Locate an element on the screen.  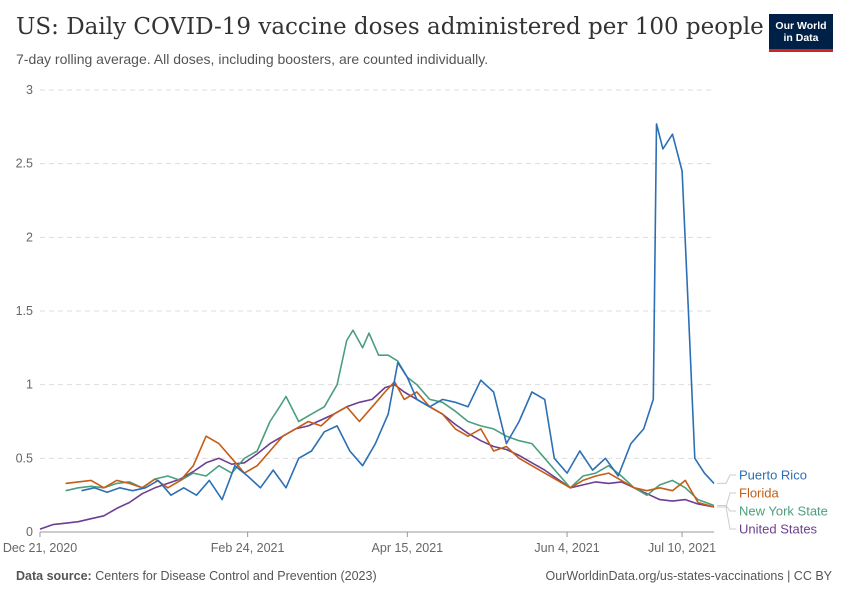
y-axis: 0 0.5 1 1.5 2 2.5 3 is located at coordinates (24, 311).